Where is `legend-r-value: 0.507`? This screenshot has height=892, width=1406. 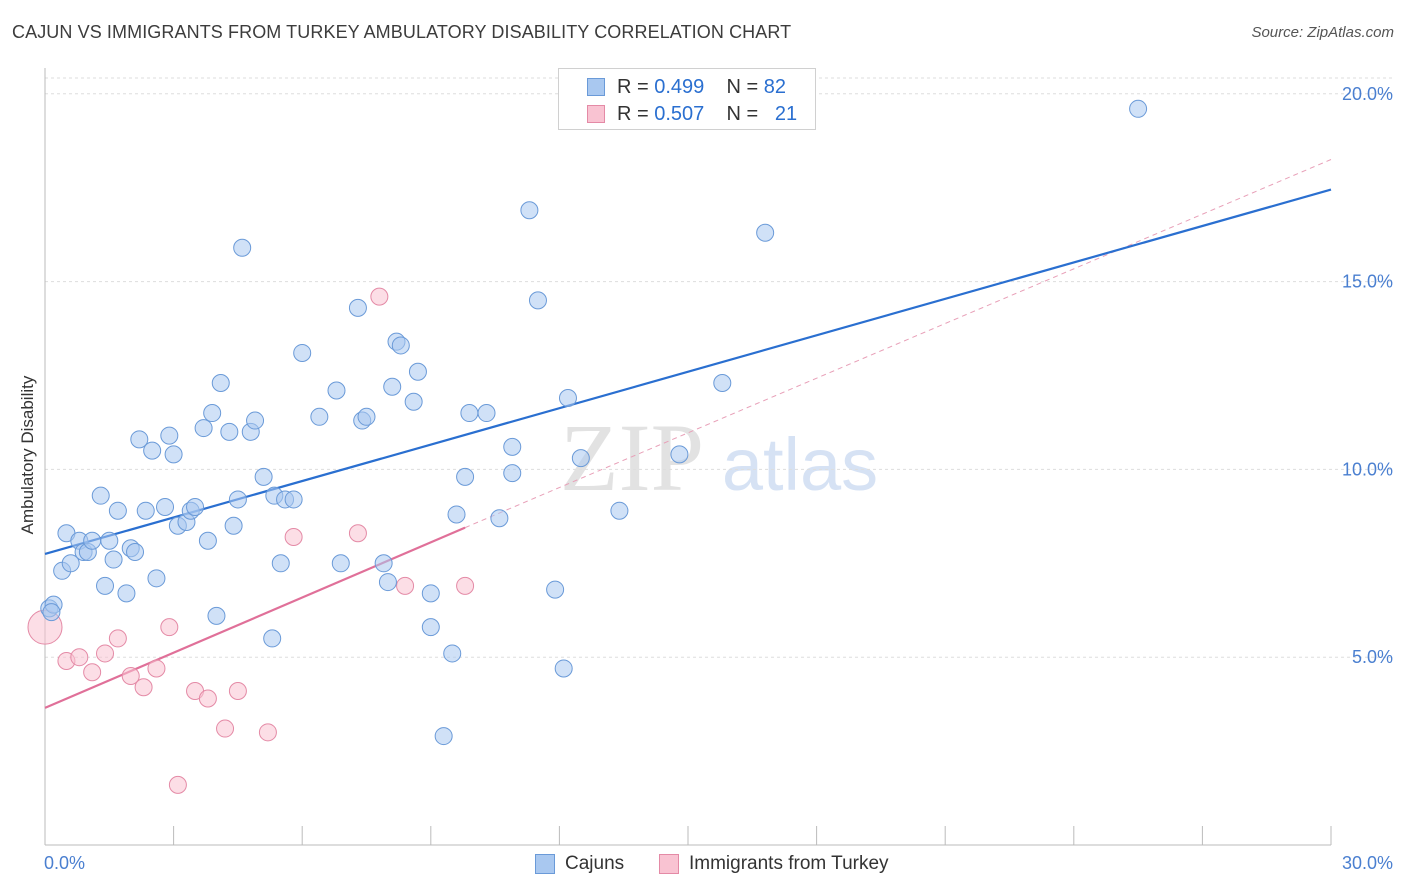
legend-r-value: 0.507 is located at coordinates (679, 113).